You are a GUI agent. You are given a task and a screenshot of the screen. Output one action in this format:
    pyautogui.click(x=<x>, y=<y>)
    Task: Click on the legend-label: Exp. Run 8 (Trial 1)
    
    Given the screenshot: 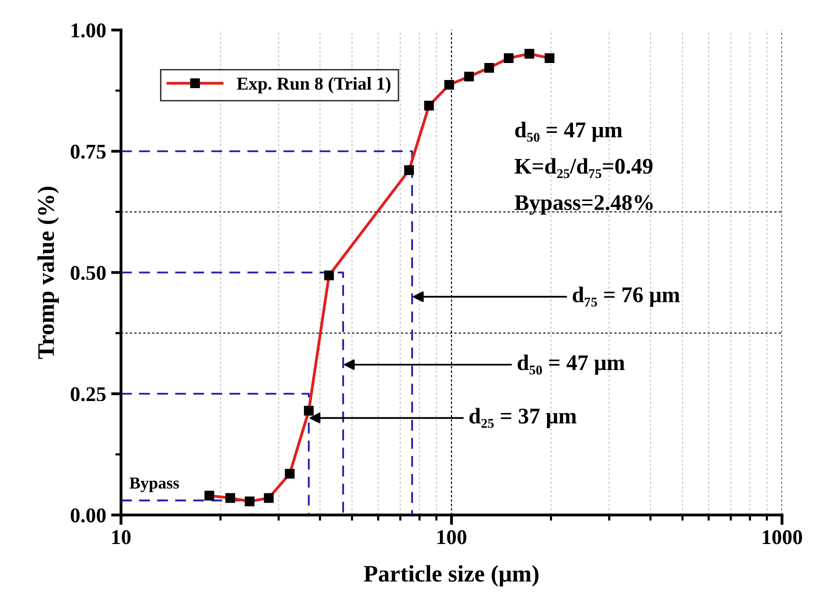 What is the action you would take?
    pyautogui.click(x=313, y=85)
    